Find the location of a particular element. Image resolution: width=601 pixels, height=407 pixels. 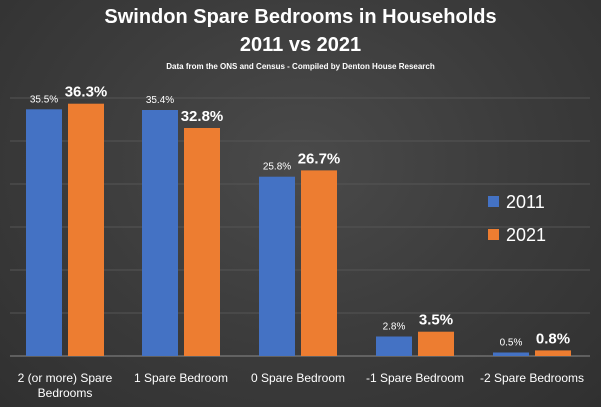

data-label-2021-0: 36.3% is located at coordinates (86, 92).